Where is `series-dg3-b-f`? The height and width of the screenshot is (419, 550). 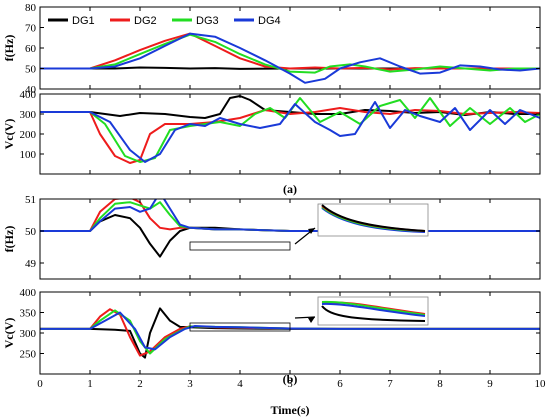
series-dg3-b-f is located at coordinates (290, 216).